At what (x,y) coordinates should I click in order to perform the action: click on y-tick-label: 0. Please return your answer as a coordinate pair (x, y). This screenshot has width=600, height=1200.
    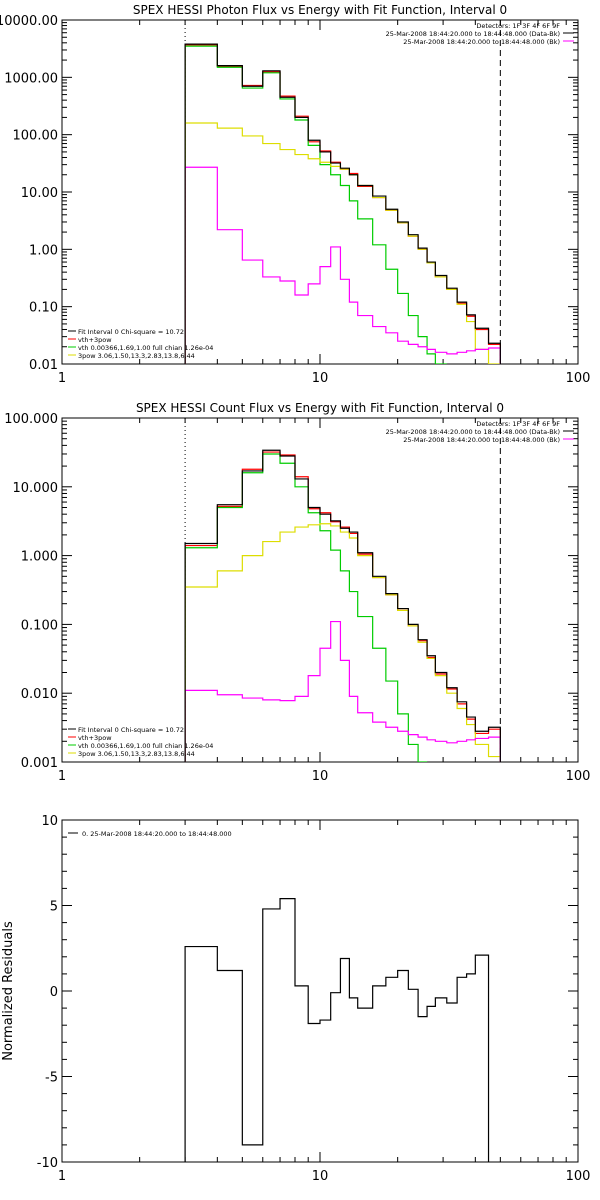
    Looking at the image, I should click on (54, 992).